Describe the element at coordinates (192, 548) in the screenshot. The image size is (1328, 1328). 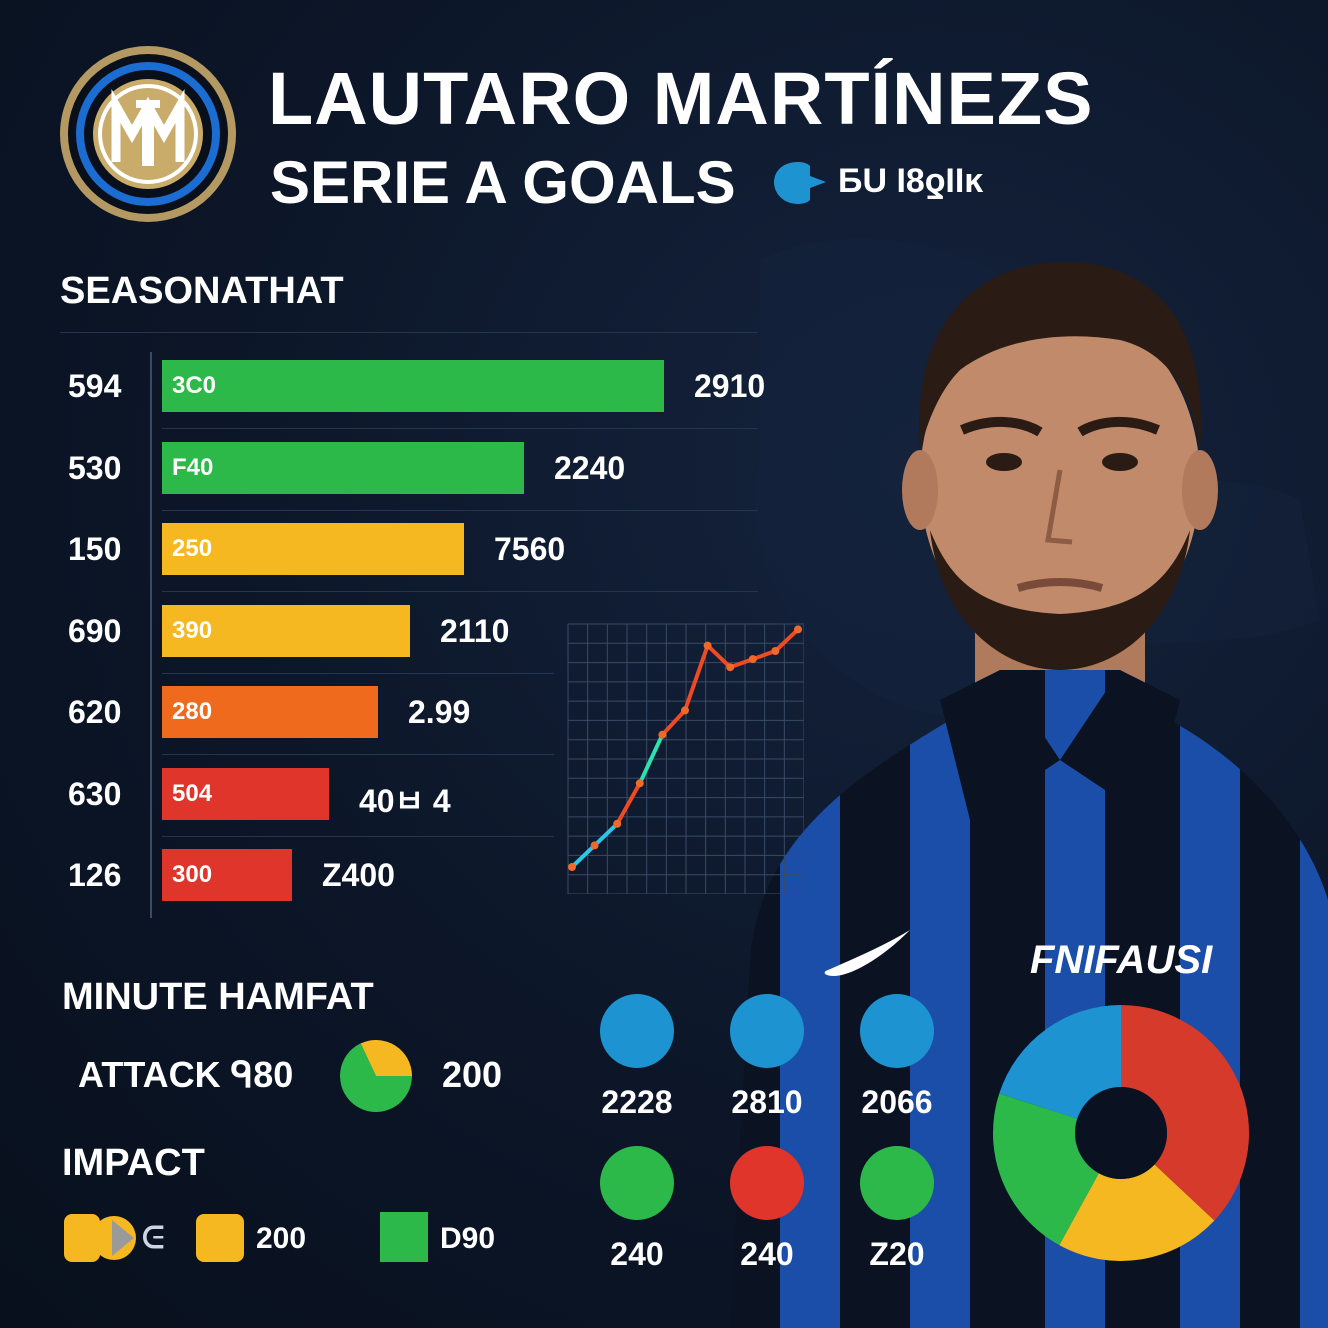
I see `season-bar-label: 250` at that location.